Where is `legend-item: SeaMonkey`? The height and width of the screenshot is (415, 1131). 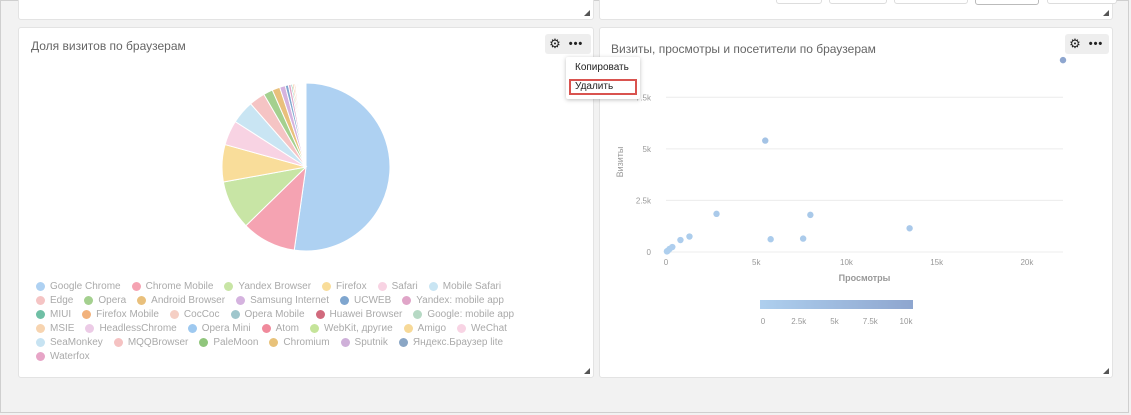
legend-item: SeaMonkey is located at coordinates (69, 342).